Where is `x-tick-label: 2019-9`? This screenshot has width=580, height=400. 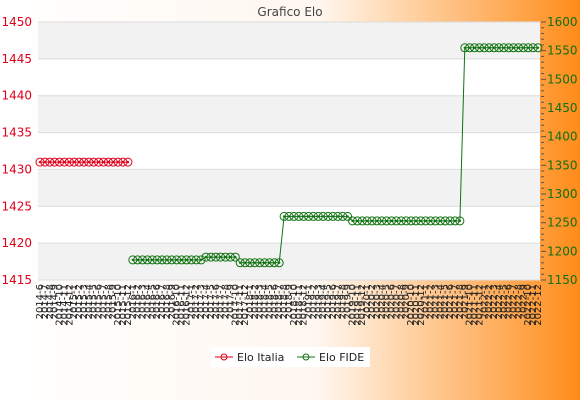 x-tick-label: 2019-9 is located at coordinates (348, 301).